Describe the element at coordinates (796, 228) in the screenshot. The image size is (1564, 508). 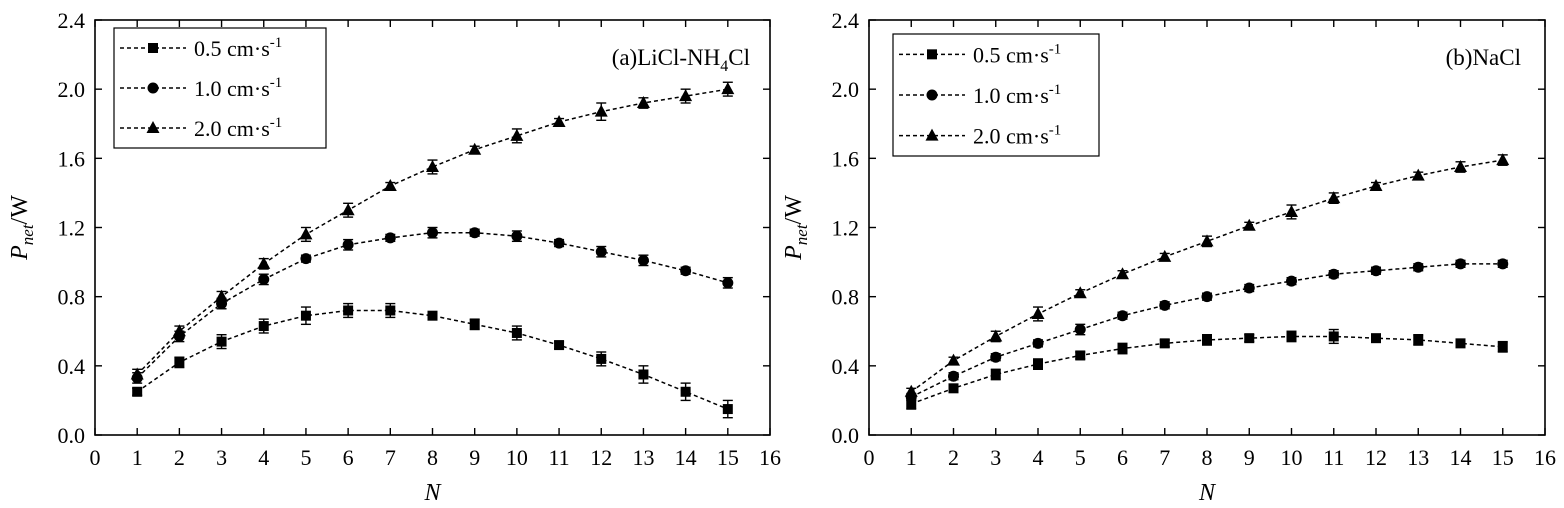
I see `panel-b-y-axis-label: Pnet/W` at that location.